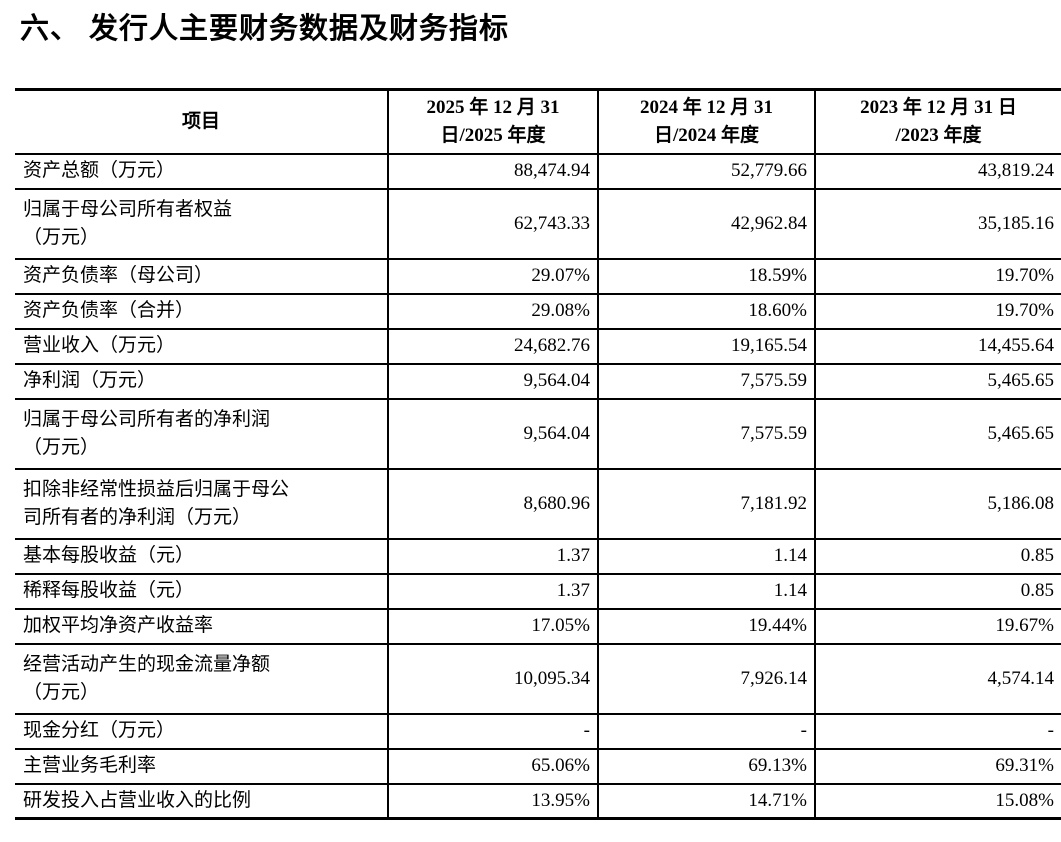 The height and width of the screenshot is (842, 1061). Describe the element at coordinates (492, 504) in the screenshot. I see `row-value: 8,680.96` at that location.